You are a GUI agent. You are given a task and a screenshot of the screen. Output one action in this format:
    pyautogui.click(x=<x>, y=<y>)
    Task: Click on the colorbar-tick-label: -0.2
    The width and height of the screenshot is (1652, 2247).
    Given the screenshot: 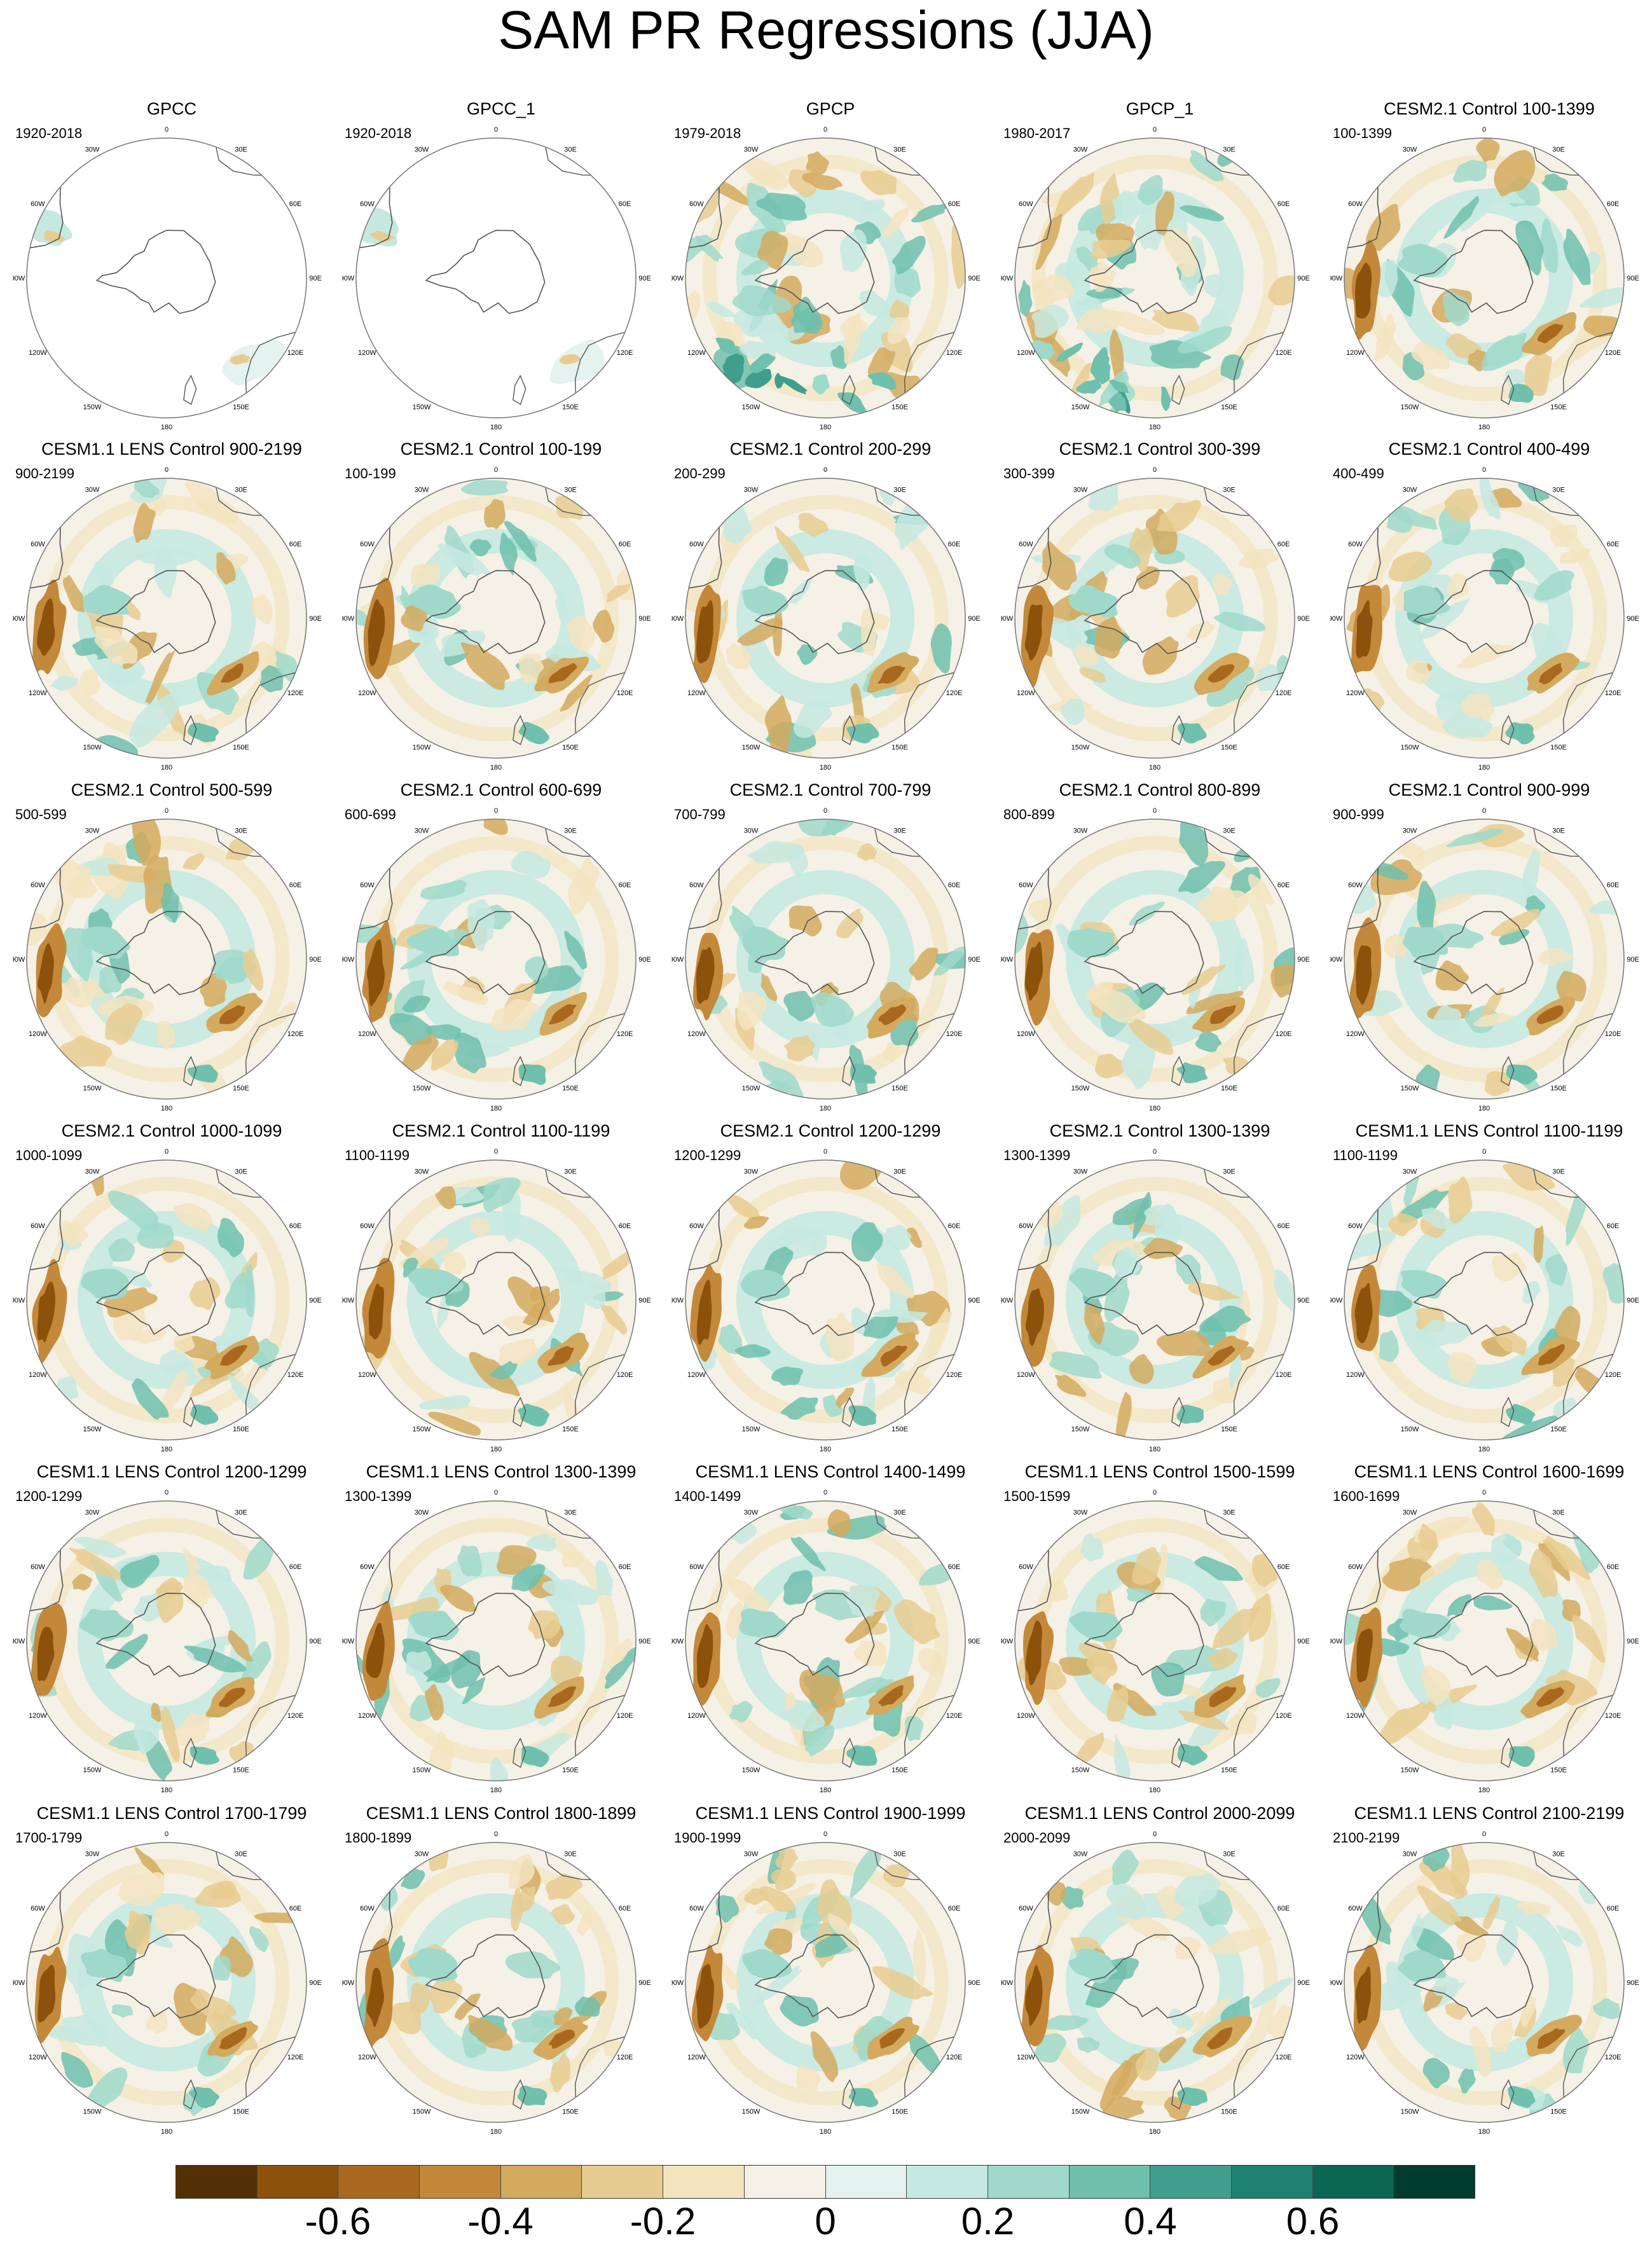 What is the action you would take?
    pyautogui.click(x=663, y=2221)
    